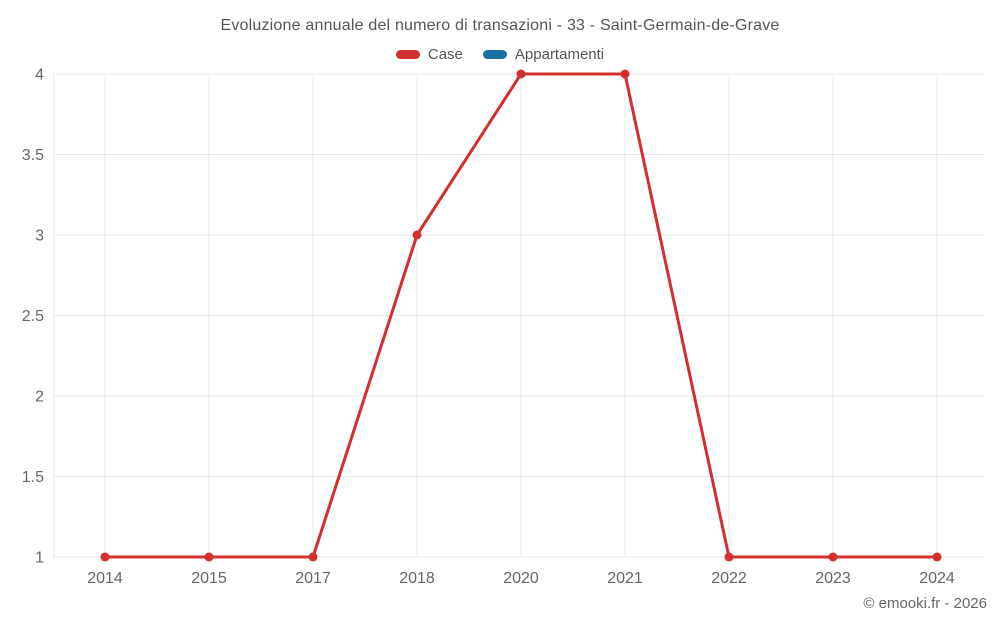 Image resolution: width=1000 pixels, height=625 pixels. I want to click on x-tick-label-2024: 2024, so click(937, 578).